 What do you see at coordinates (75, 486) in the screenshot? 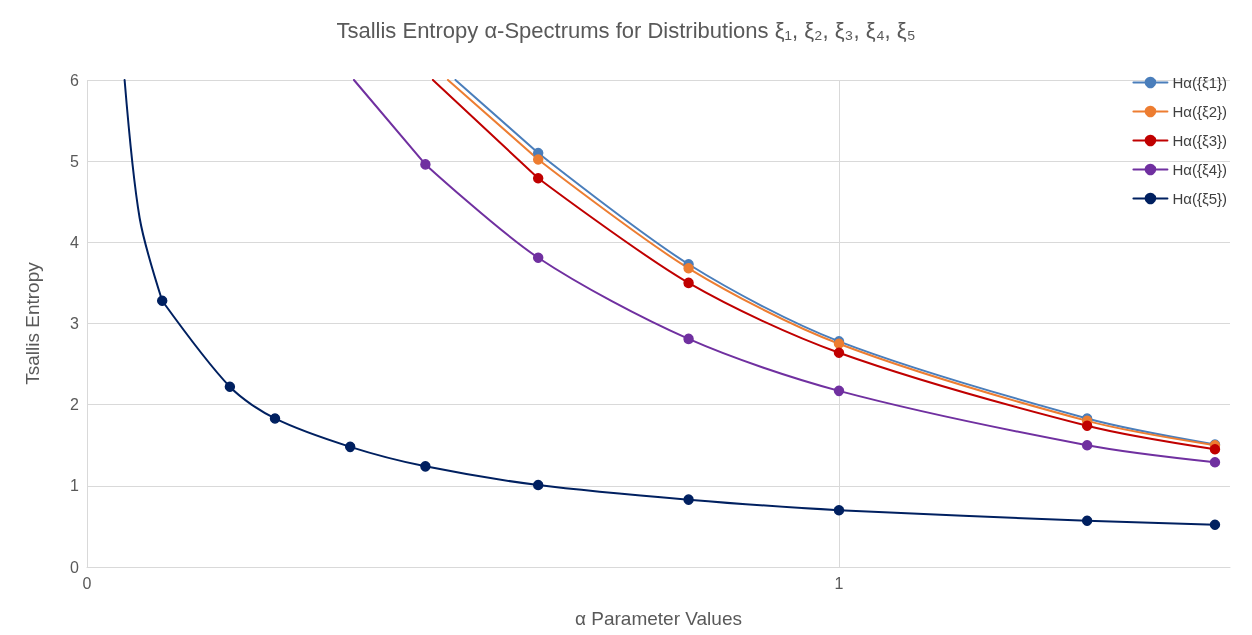
I see `y-tick-label: 1` at bounding box center [75, 486].